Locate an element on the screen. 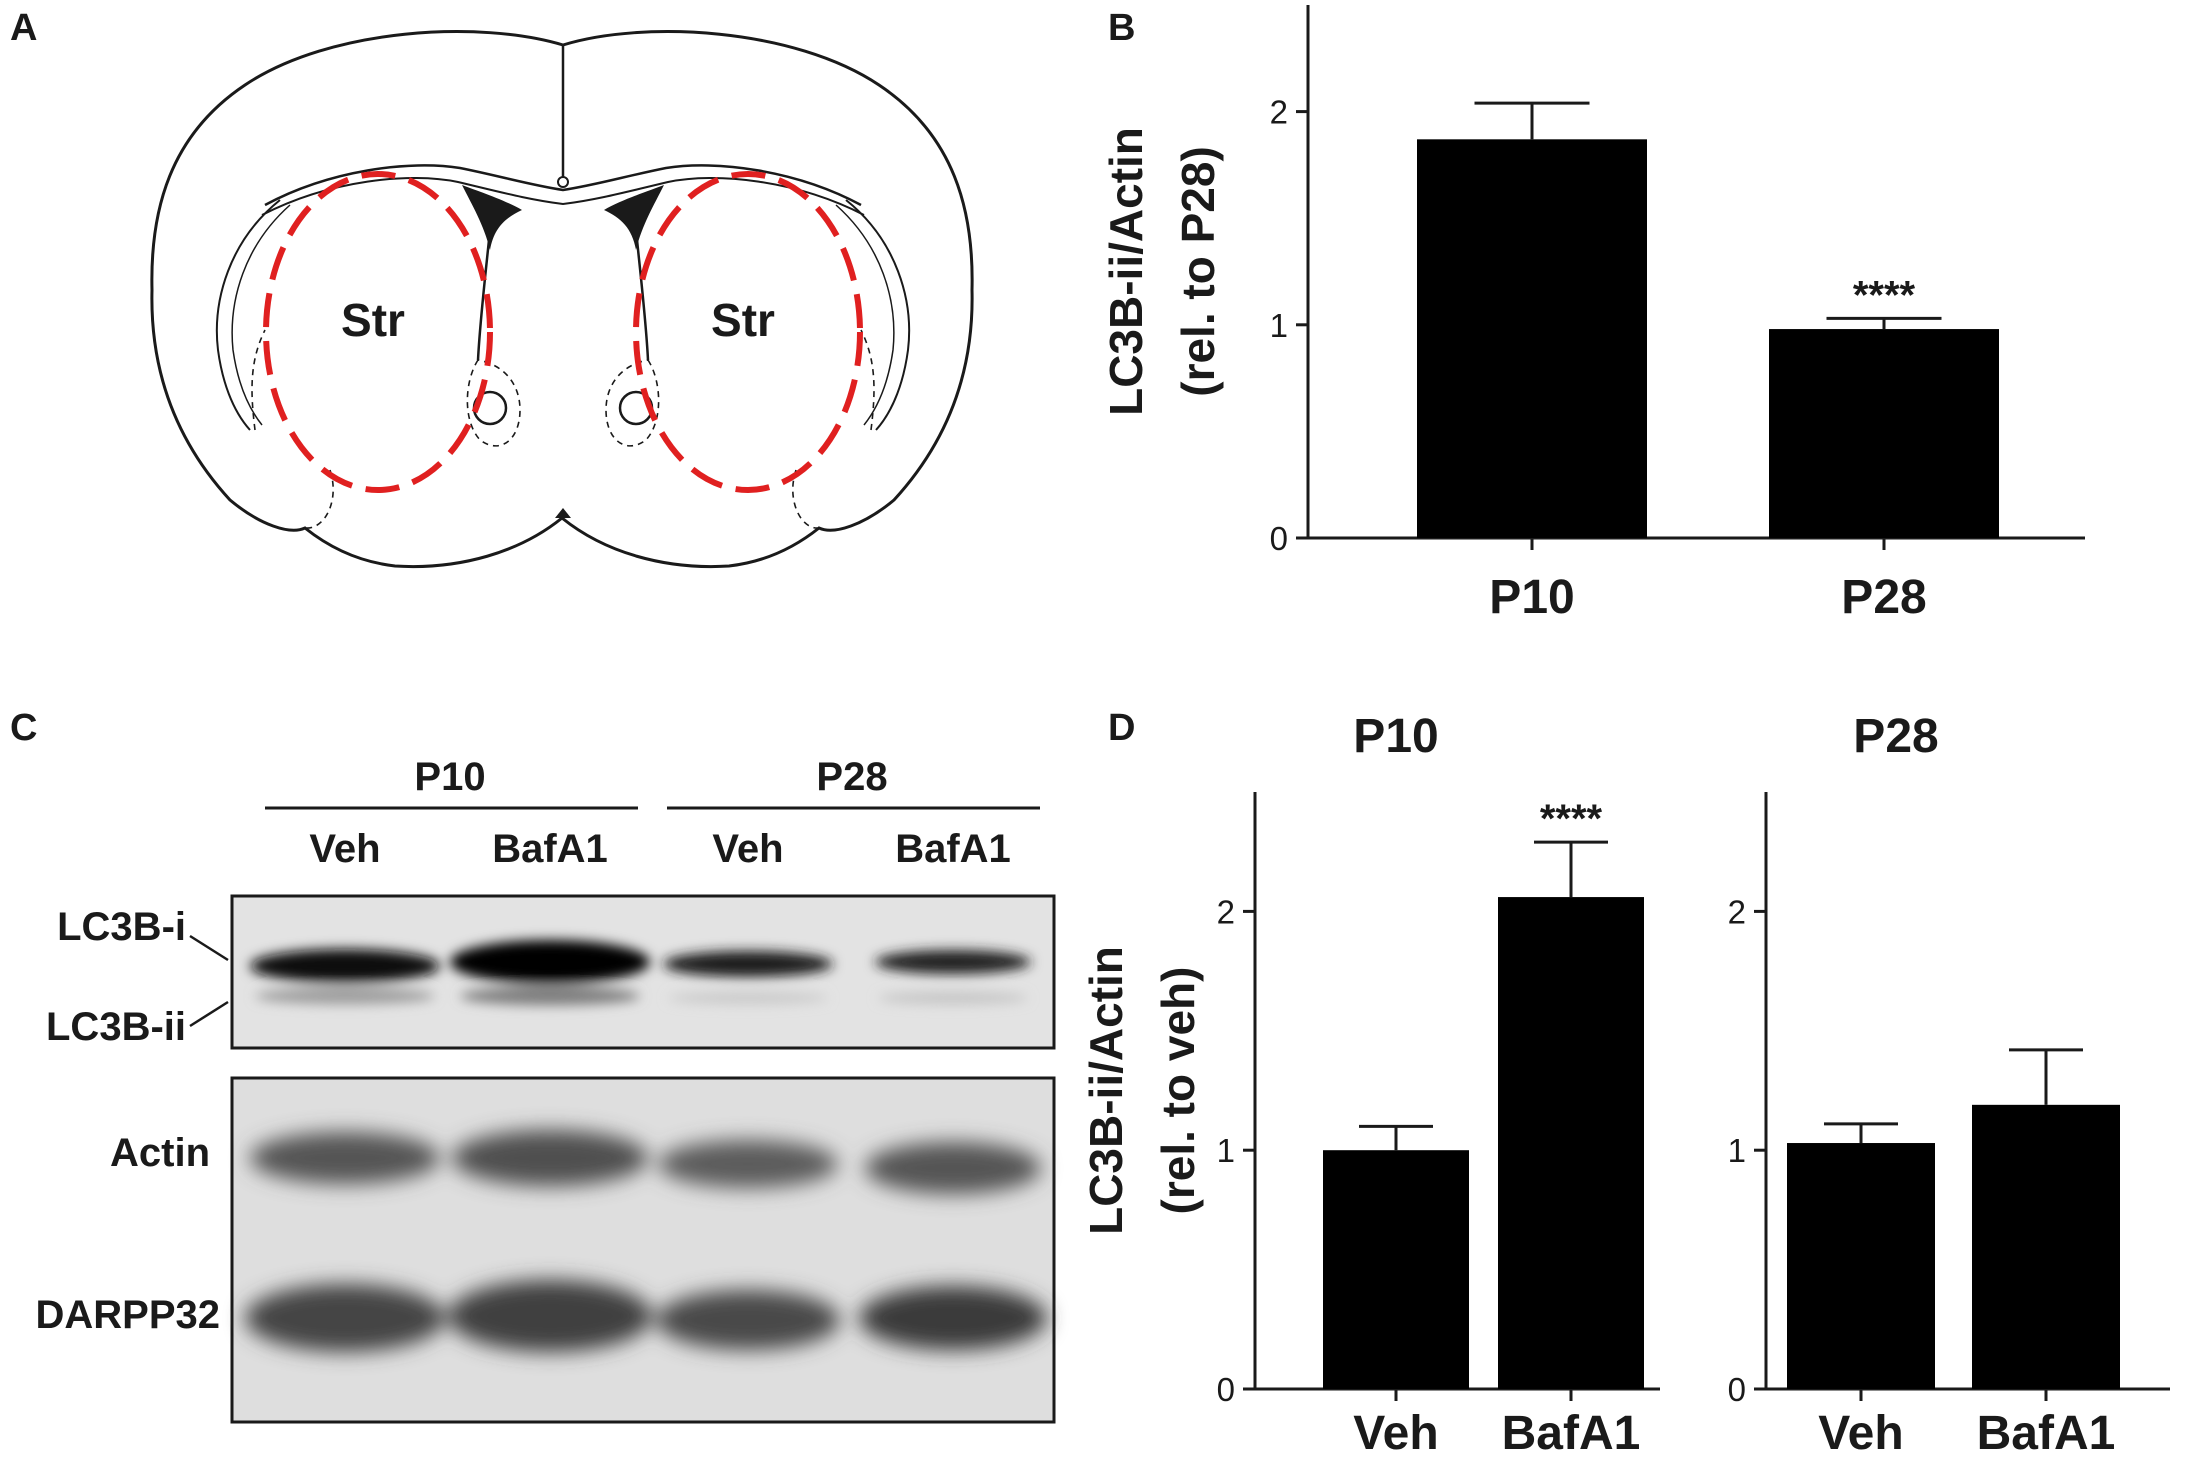 The width and height of the screenshot is (2185, 1462). region-label-left: Str is located at coordinates (373, 320).